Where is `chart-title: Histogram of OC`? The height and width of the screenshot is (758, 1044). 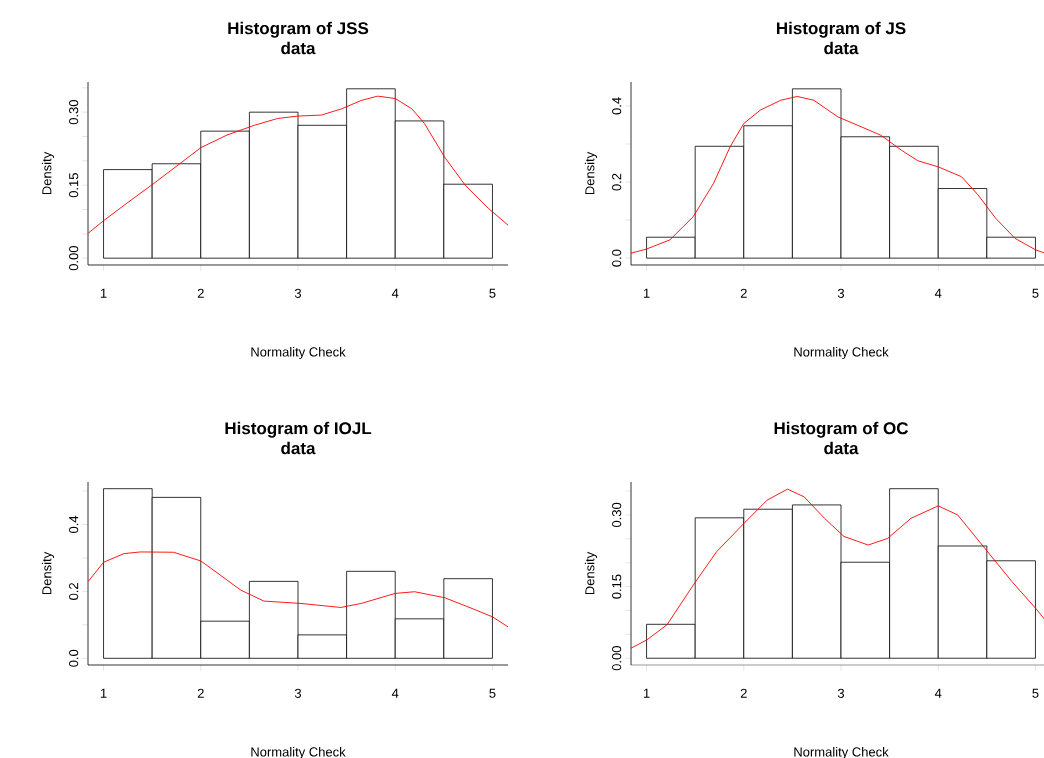
chart-title: Histogram of OC is located at coordinates (841, 429).